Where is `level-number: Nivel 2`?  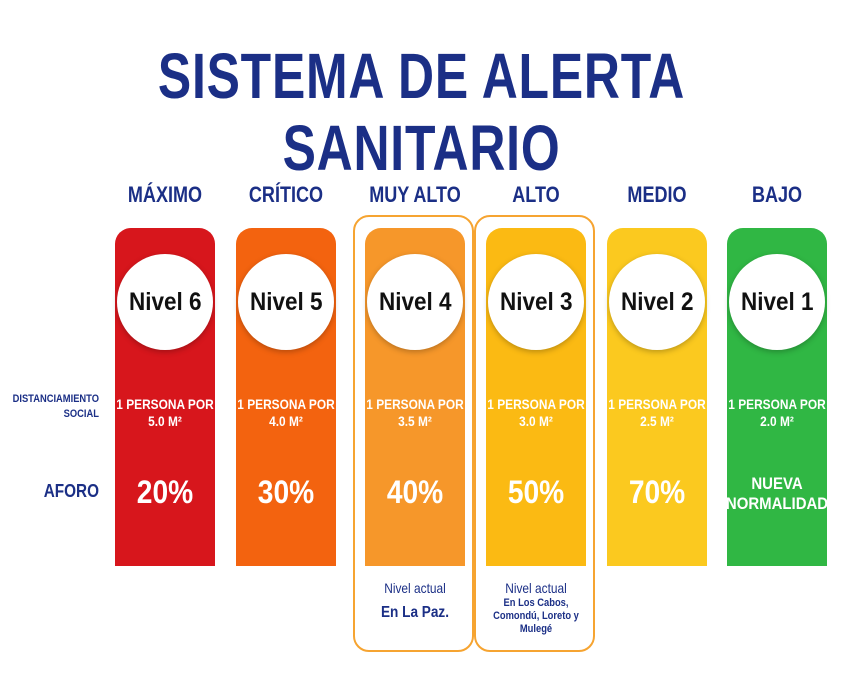
level-number: Nivel 2 is located at coordinates (657, 301).